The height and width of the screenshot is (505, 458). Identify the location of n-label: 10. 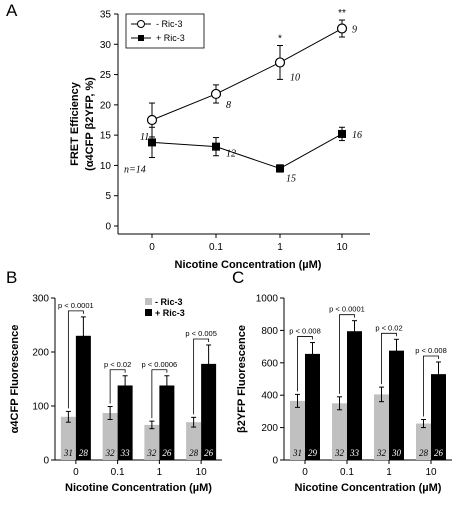
(295, 77).